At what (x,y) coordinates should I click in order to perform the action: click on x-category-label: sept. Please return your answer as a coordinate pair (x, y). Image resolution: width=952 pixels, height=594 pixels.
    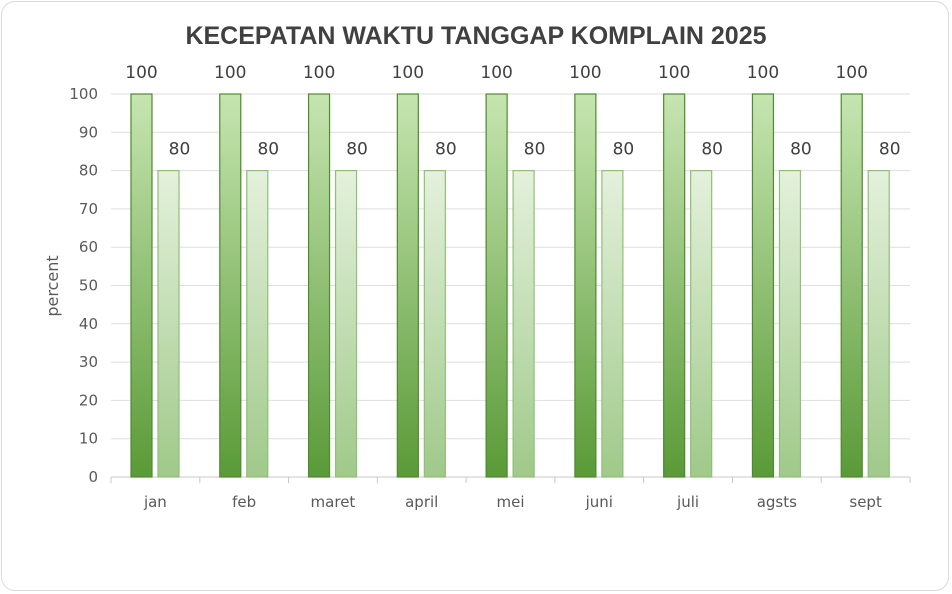
    Looking at the image, I should click on (865, 502).